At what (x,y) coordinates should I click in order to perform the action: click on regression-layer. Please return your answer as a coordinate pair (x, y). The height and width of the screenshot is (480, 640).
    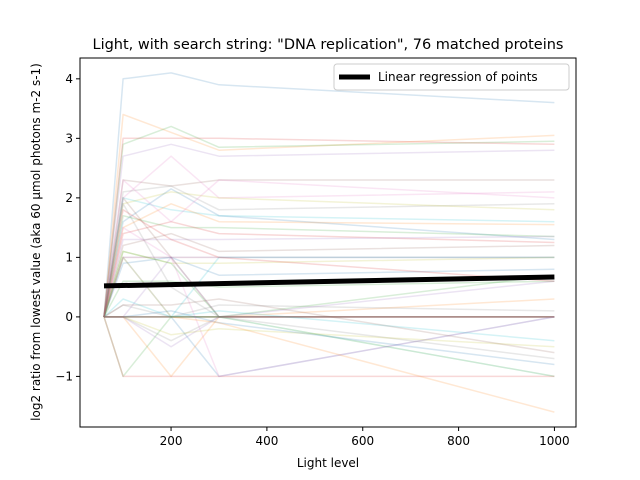
    Looking at the image, I should click on (329, 281).